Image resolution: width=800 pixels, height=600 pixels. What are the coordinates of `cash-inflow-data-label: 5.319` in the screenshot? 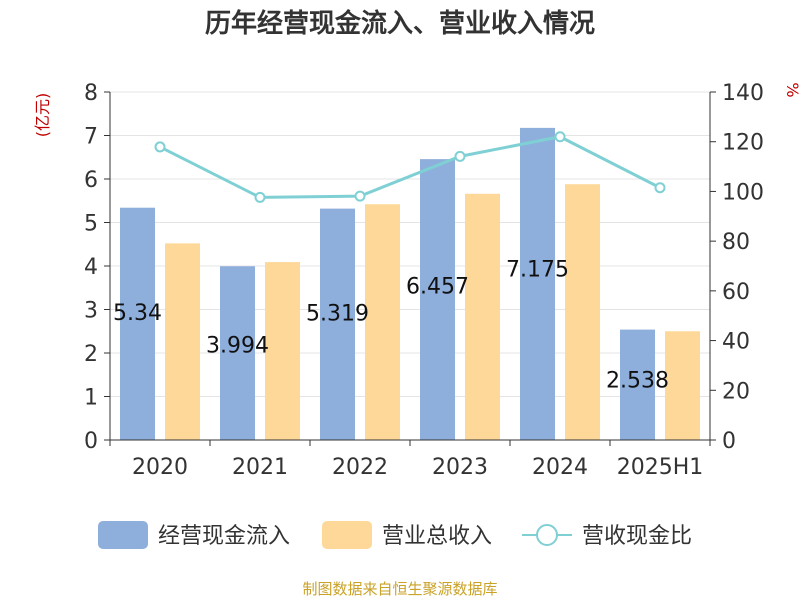 It's located at (337, 314).